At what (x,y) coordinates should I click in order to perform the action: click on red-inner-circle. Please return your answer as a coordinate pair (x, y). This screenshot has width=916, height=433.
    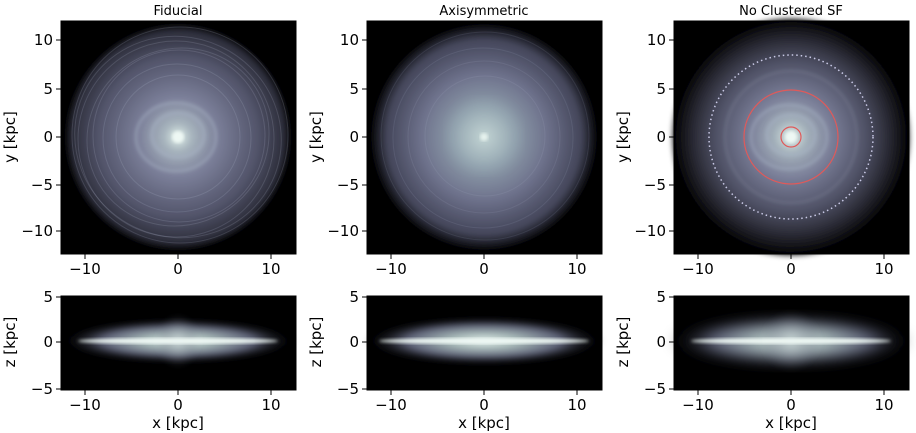
    Looking at the image, I should click on (791, 137).